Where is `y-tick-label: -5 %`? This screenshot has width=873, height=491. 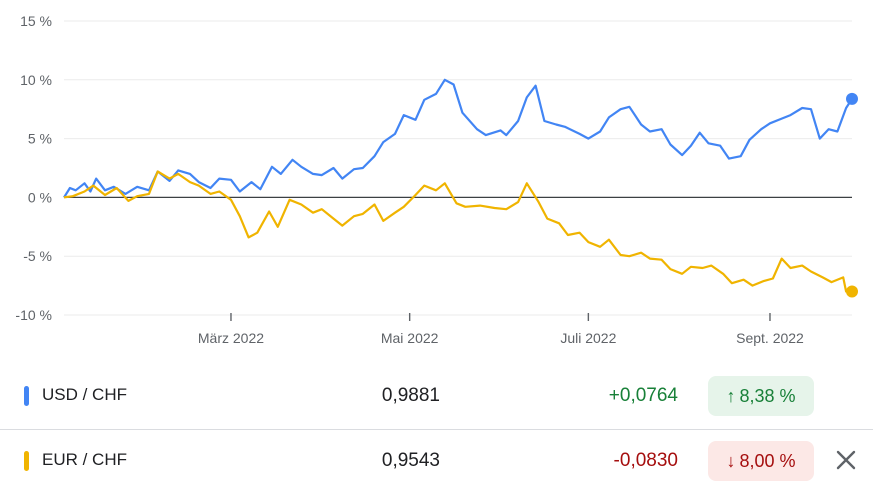 y-tick-label: -5 % is located at coordinates (37, 256).